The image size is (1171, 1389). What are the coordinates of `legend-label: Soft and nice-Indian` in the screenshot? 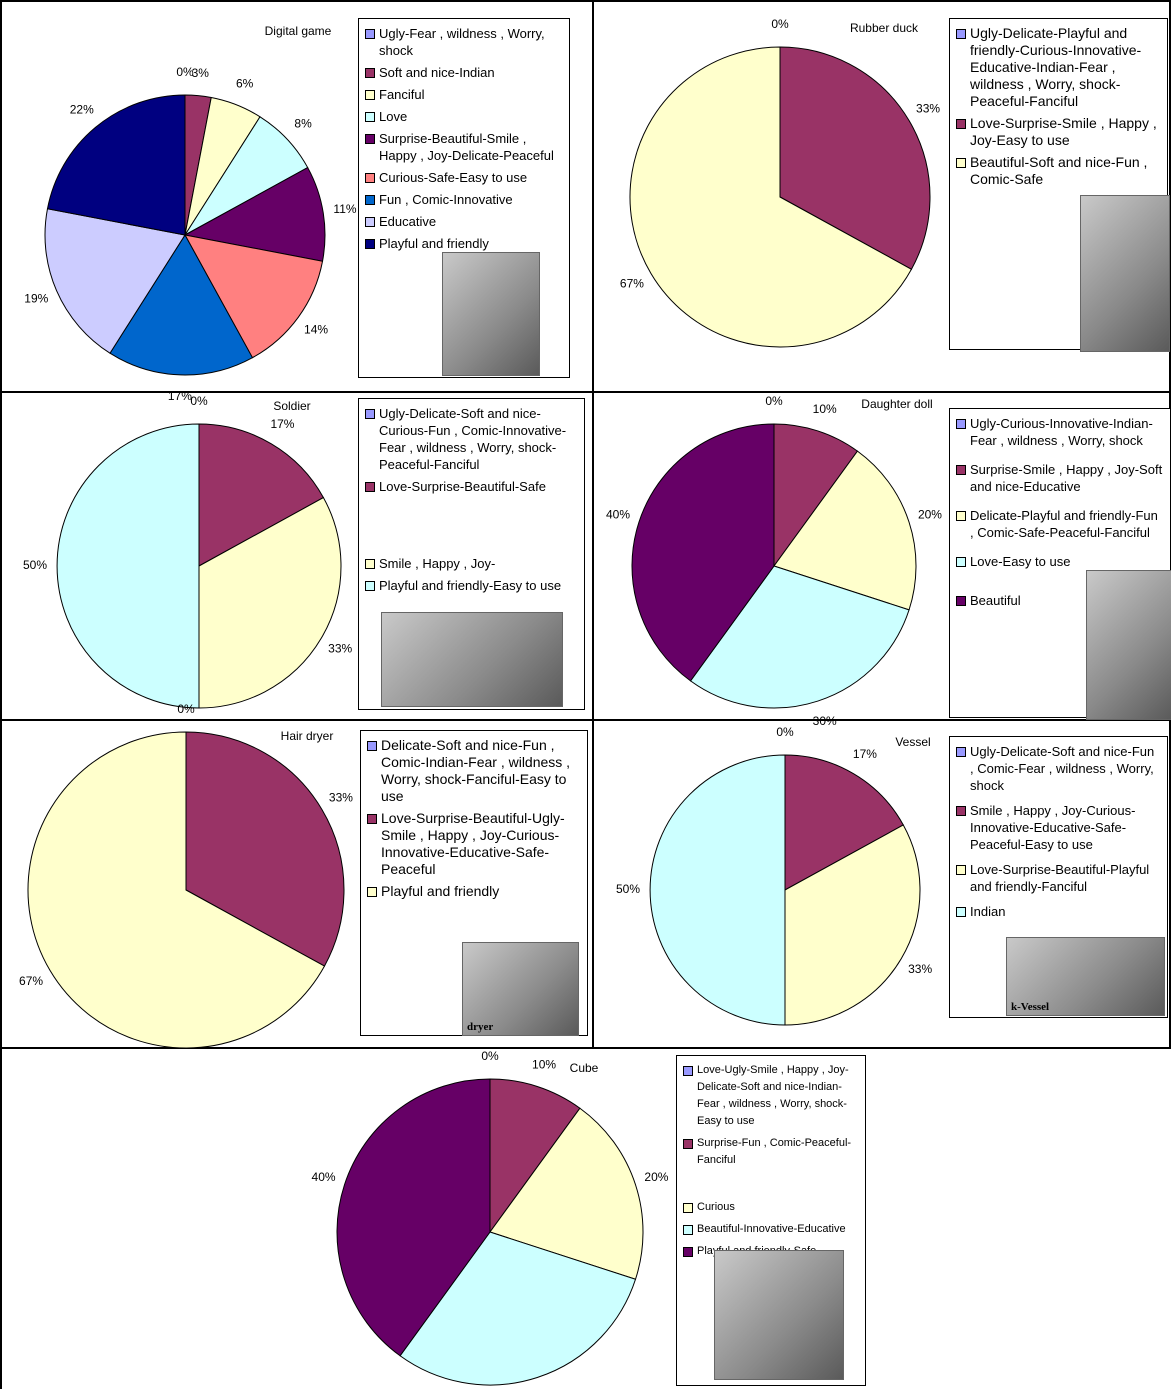 It's located at (437, 72).